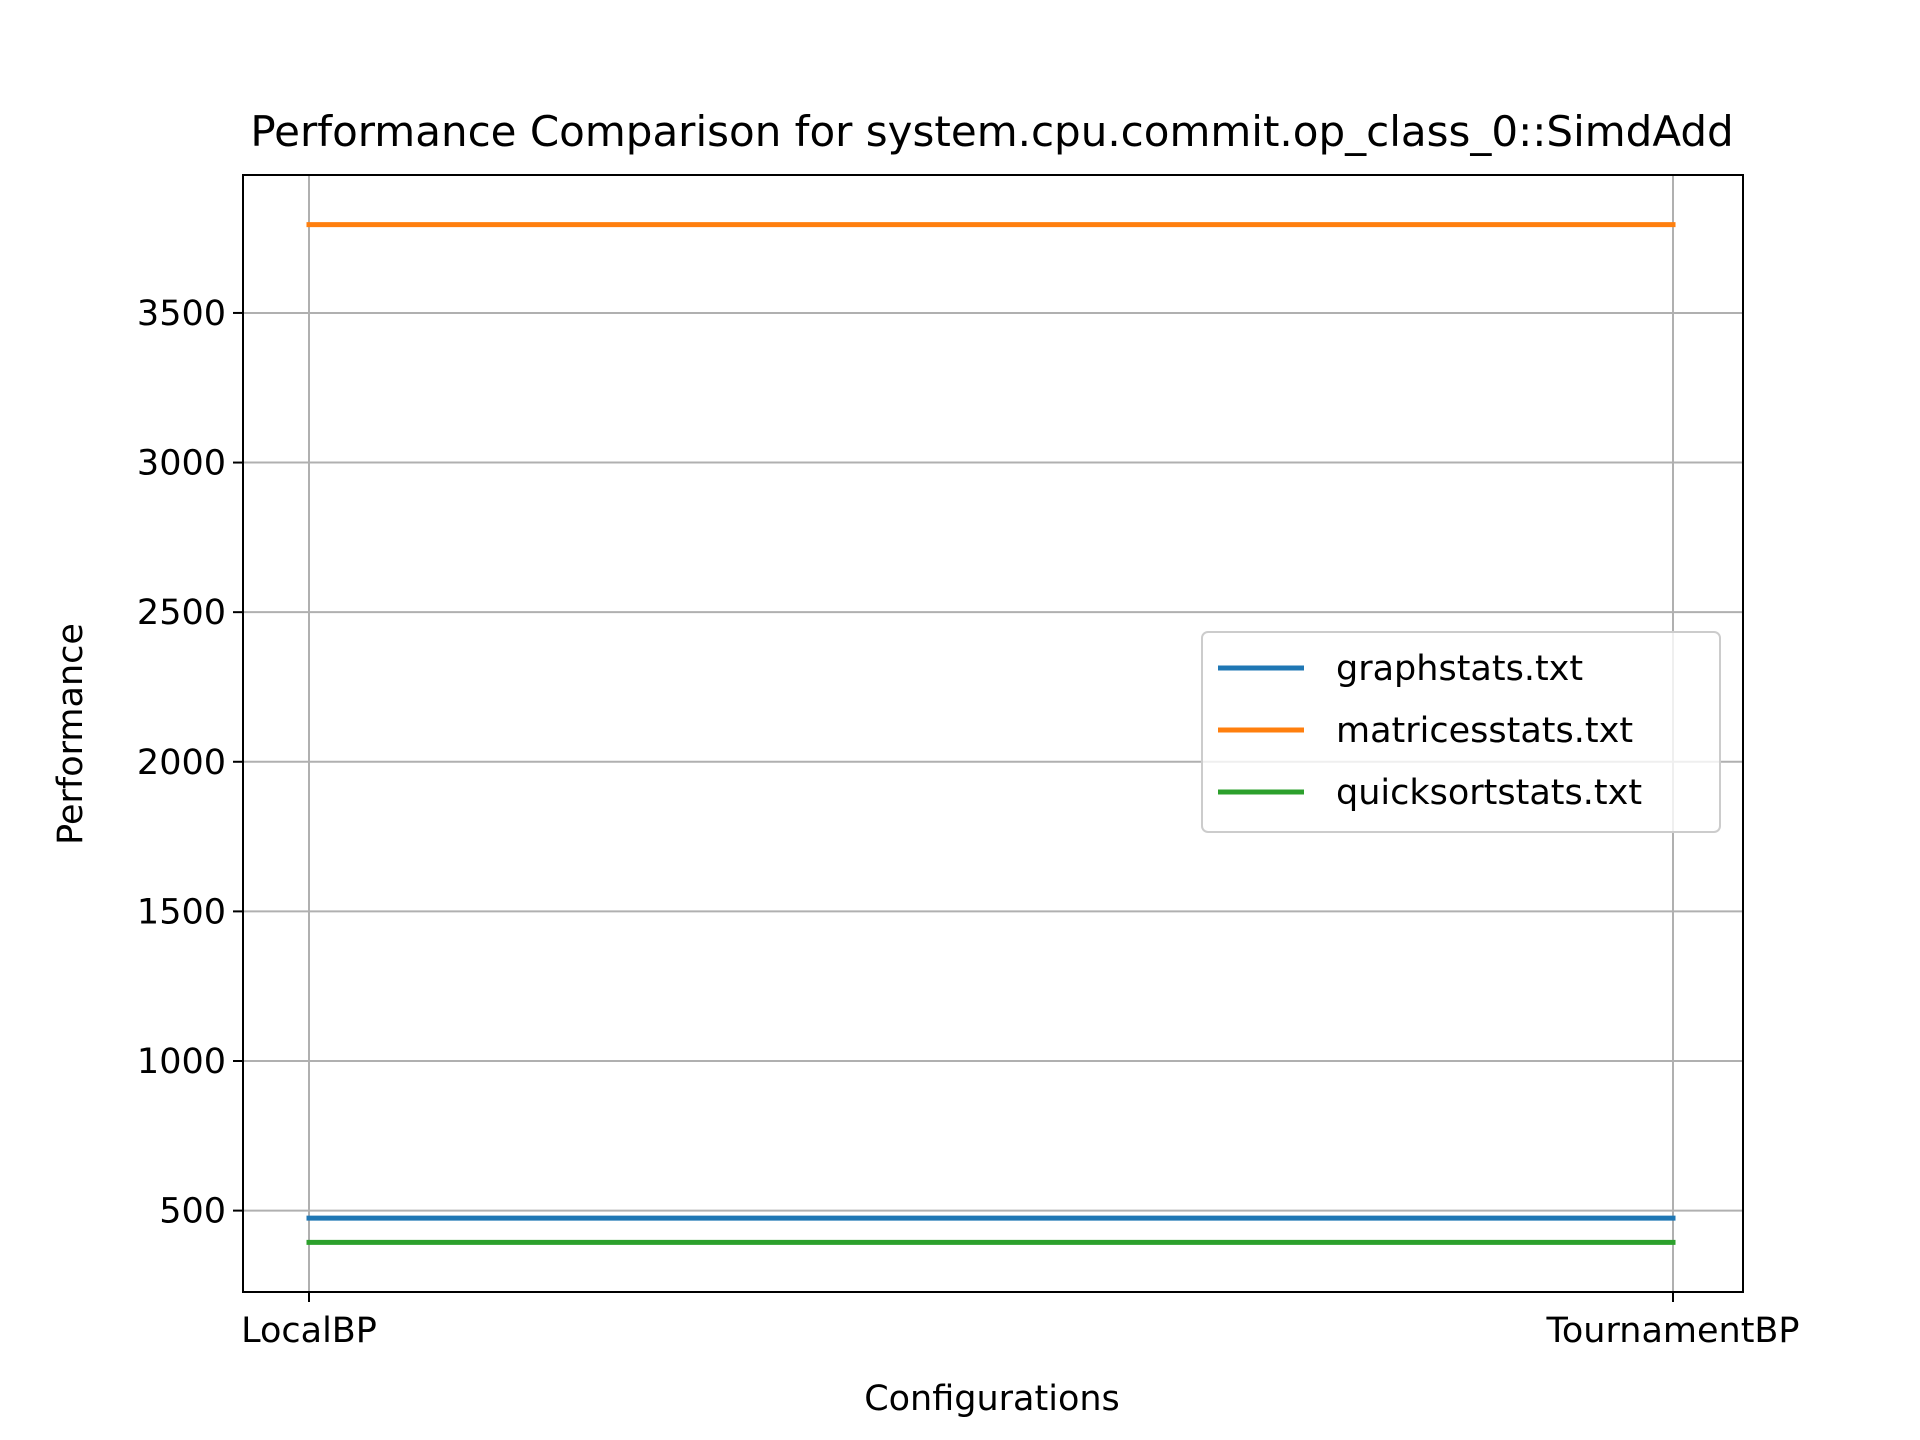  Describe the element at coordinates (181, 464) in the screenshot. I see `y-tick-label: 3000` at that location.